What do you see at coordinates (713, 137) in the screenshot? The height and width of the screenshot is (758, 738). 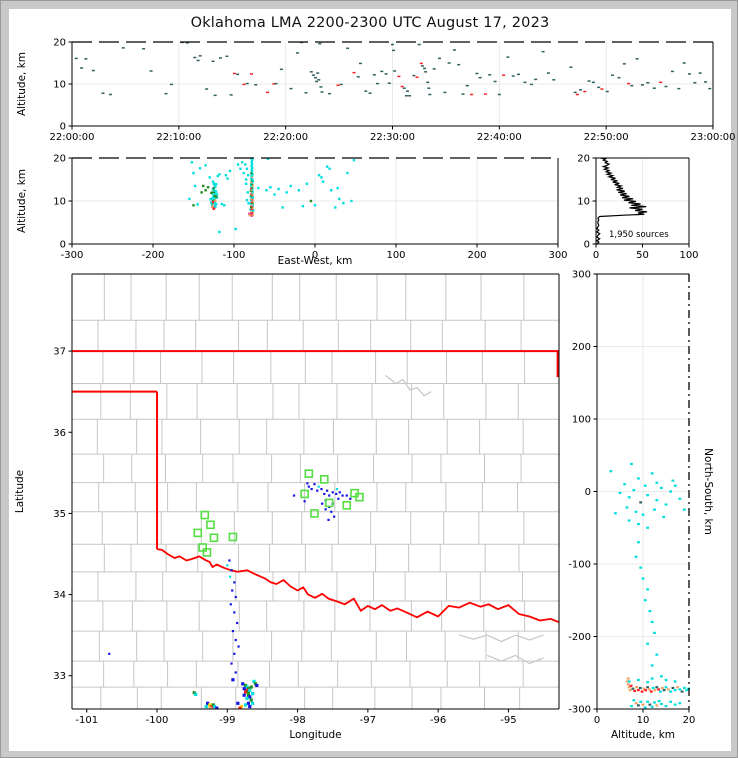 I see `svg-text: 23:00:00` at bounding box center [713, 137].